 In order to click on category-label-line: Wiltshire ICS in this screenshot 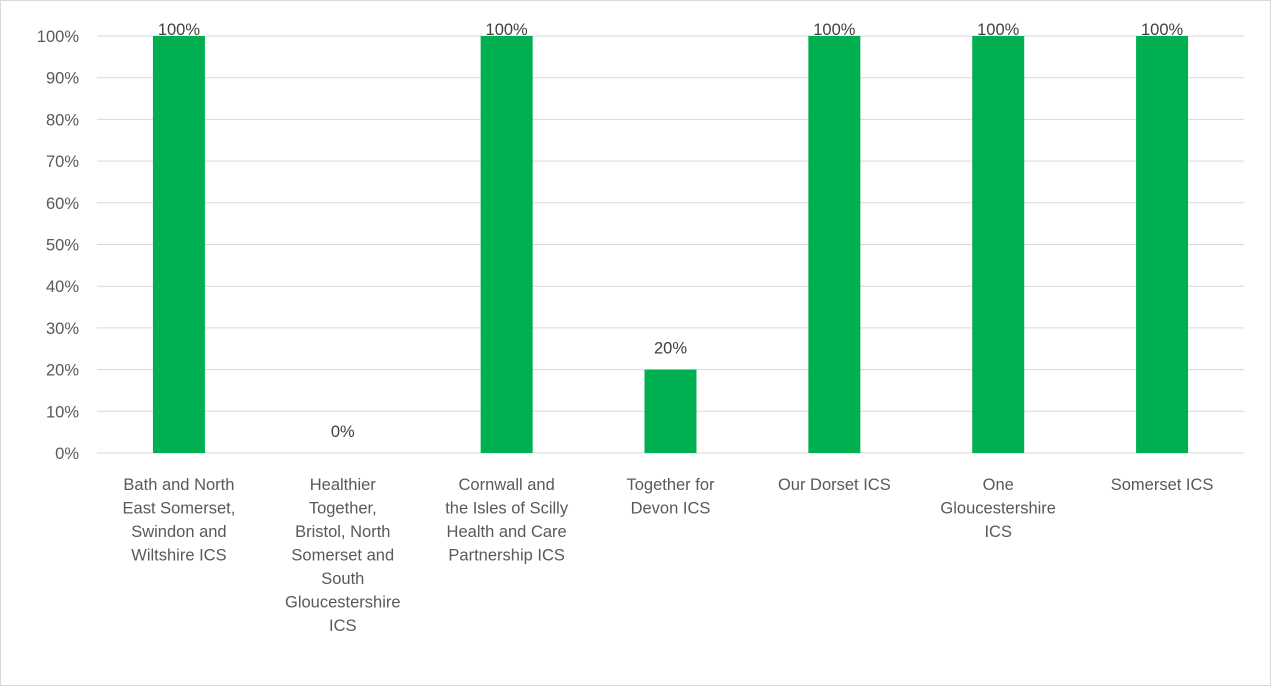, I will do `click(178, 556)`.